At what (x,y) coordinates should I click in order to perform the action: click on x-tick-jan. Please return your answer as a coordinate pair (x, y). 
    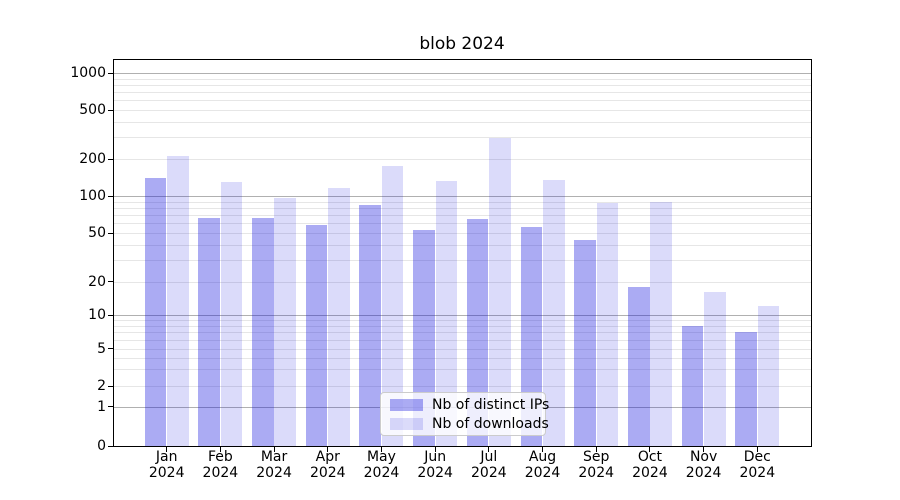
    Looking at the image, I should click on (167, 449).